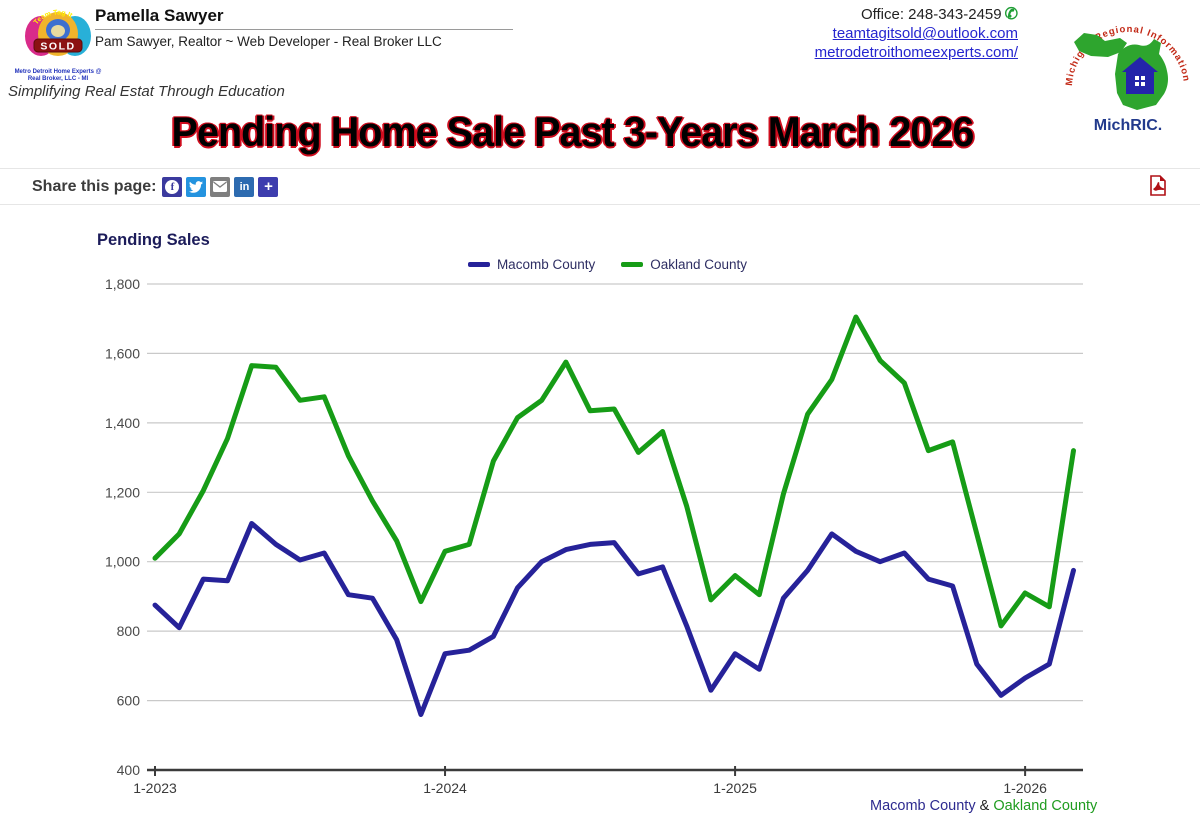  What do you see at coordinates (984, 806) in the screenshot?
I see `chart-footer-caption: Macomb County & Oakland County` at bounding box center [984, 806].